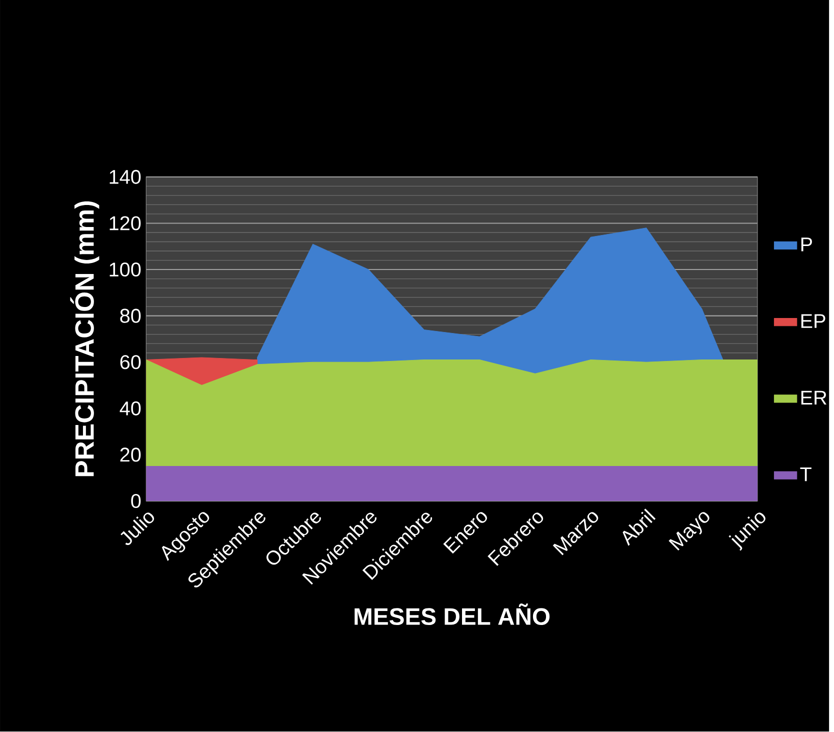 This screenshot has width=834, height=732. Describe the element at coordinates (85, 339) in the screenshot. I see `y-axis-title: PRECIPITACIÓN (mm)` at that location.